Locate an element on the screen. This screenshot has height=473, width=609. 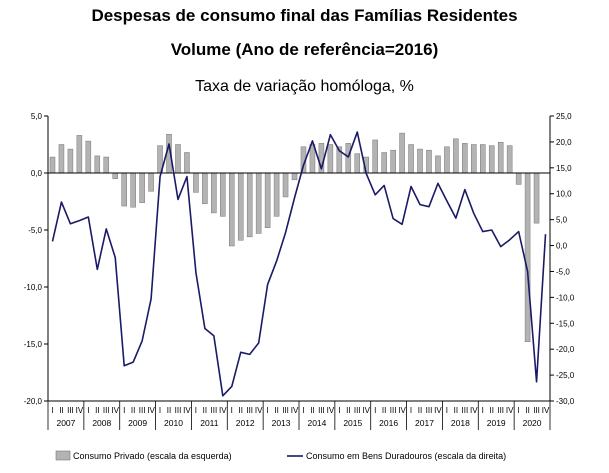
legend-label-consumo-privado: Consumo Privado (escala da esquerda) is located at coordinates (152, 456).